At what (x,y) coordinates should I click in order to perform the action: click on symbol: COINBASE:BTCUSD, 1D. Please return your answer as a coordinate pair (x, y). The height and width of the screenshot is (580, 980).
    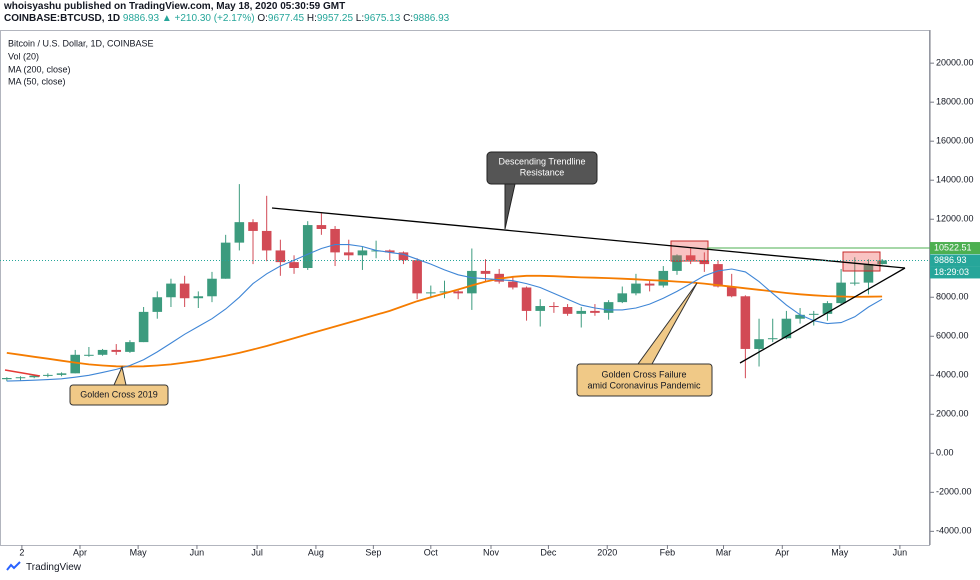
    Looking at the image, I should click on (62, 18).